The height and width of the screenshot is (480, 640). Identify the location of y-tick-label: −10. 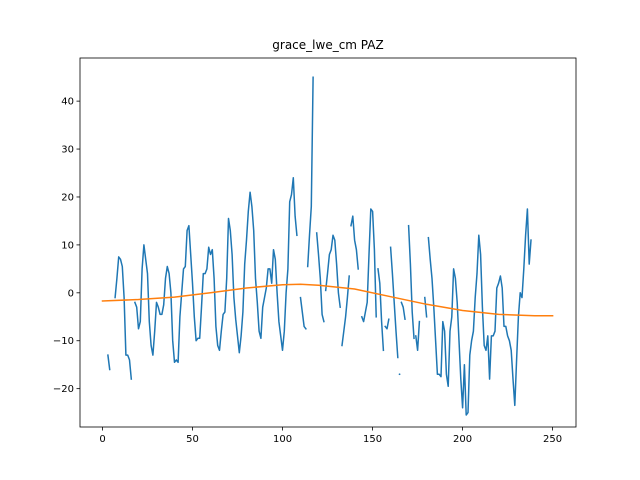
(63, 341).